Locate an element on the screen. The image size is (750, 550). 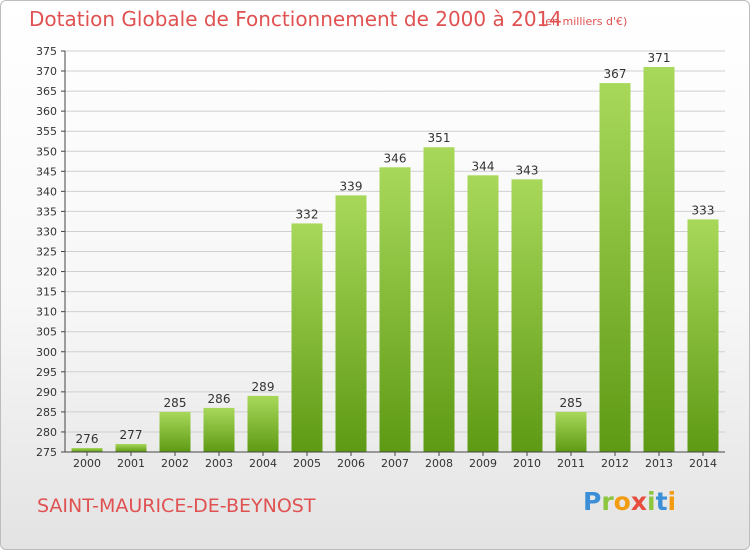
y-tick-label: 315 is located at coordinates (46, 292).